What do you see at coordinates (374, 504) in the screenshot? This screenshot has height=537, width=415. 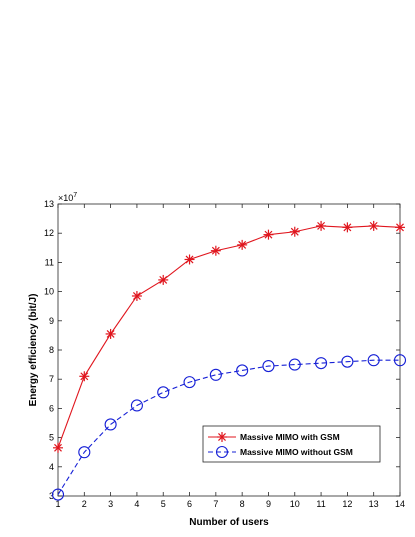 I see `x-tick-label: 13` at bounding box center [374, 504].